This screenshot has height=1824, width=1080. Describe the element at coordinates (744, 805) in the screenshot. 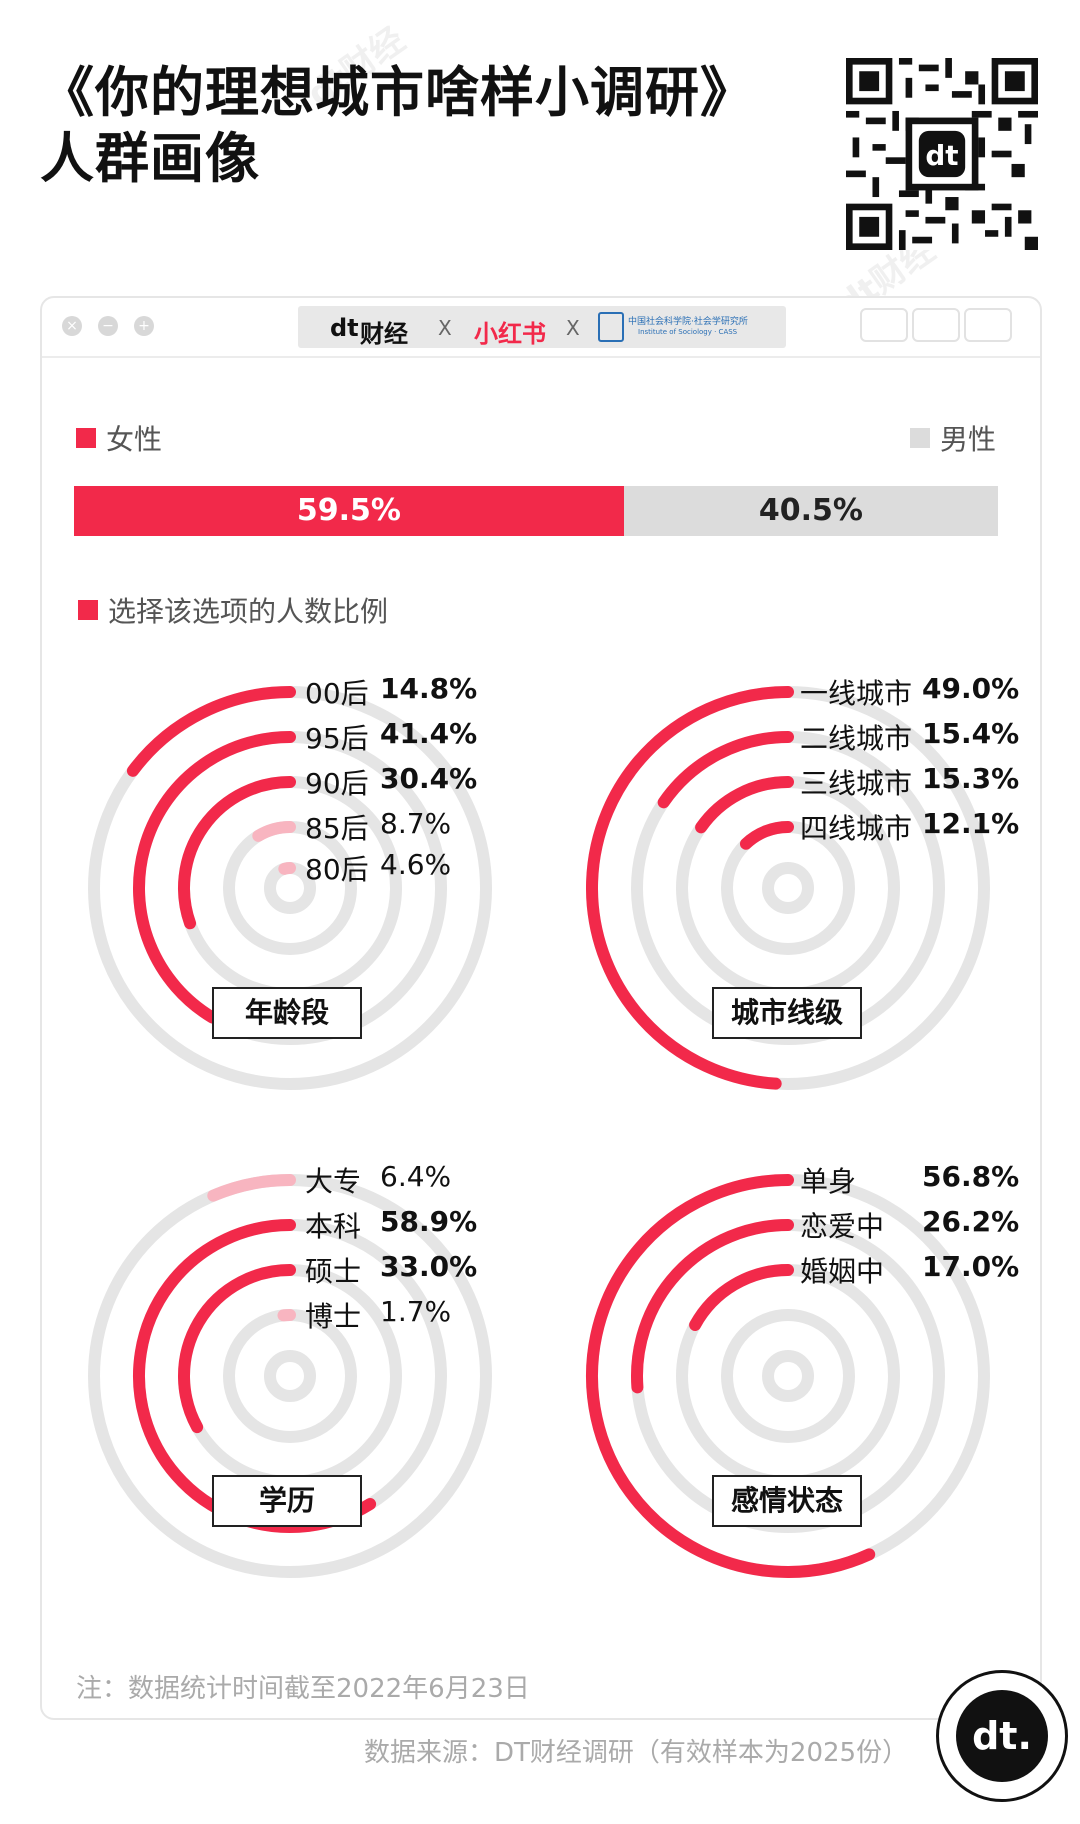

I see `arc-三线城市` at that location.